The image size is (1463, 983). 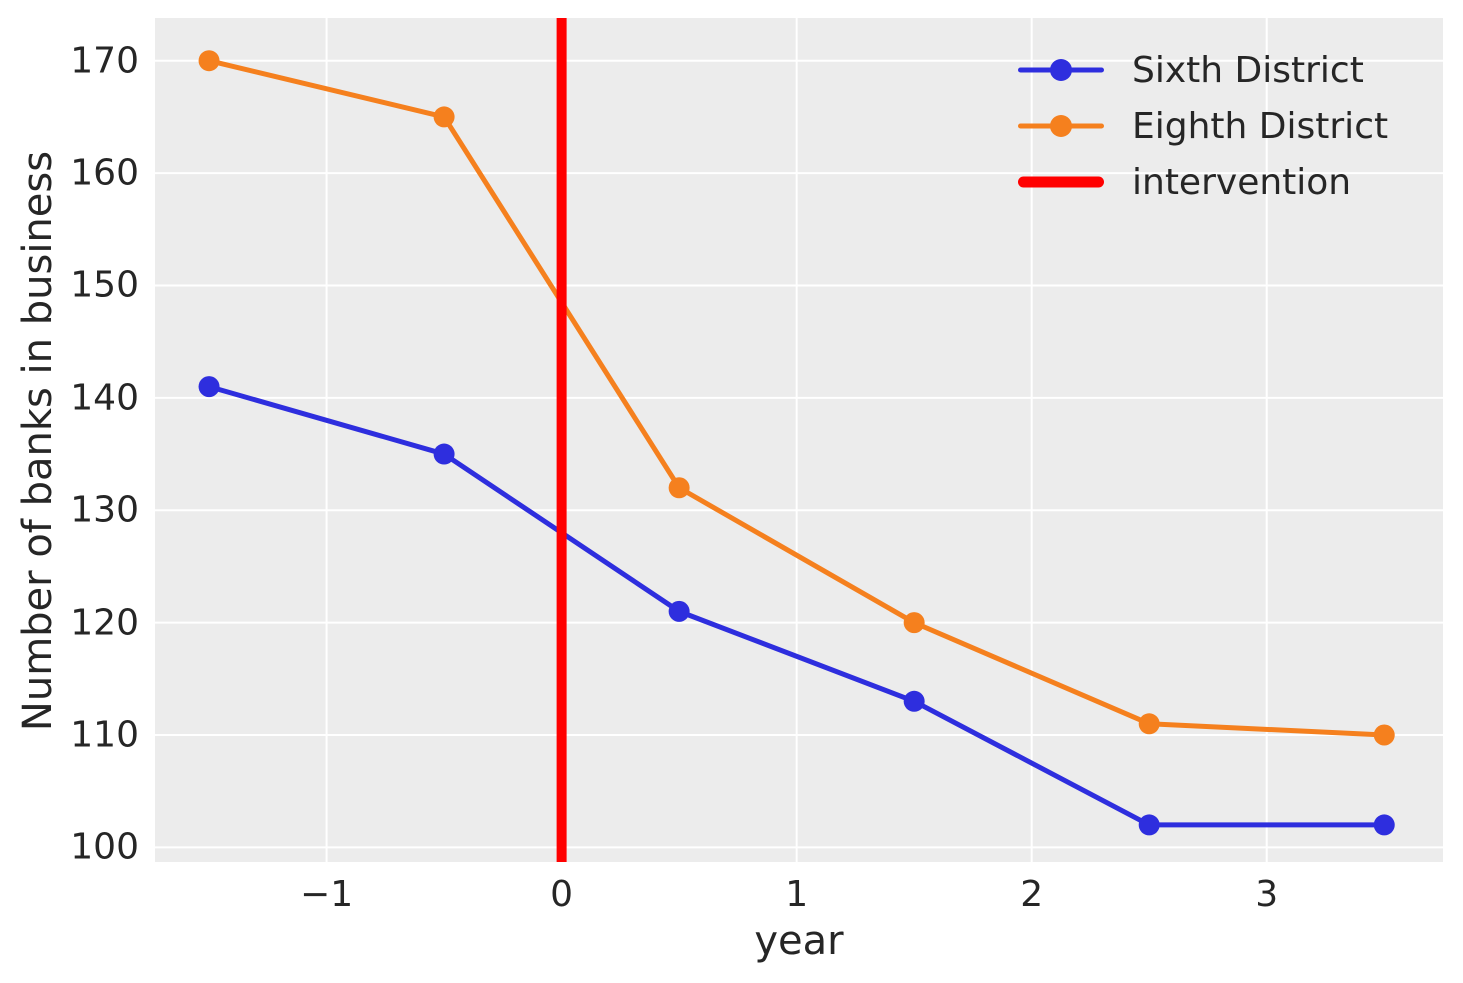 What do you see at coordinates (1032, 894) in the screenshot?
I see `x-tick-label: 2` at bounding box center [1032, 894].